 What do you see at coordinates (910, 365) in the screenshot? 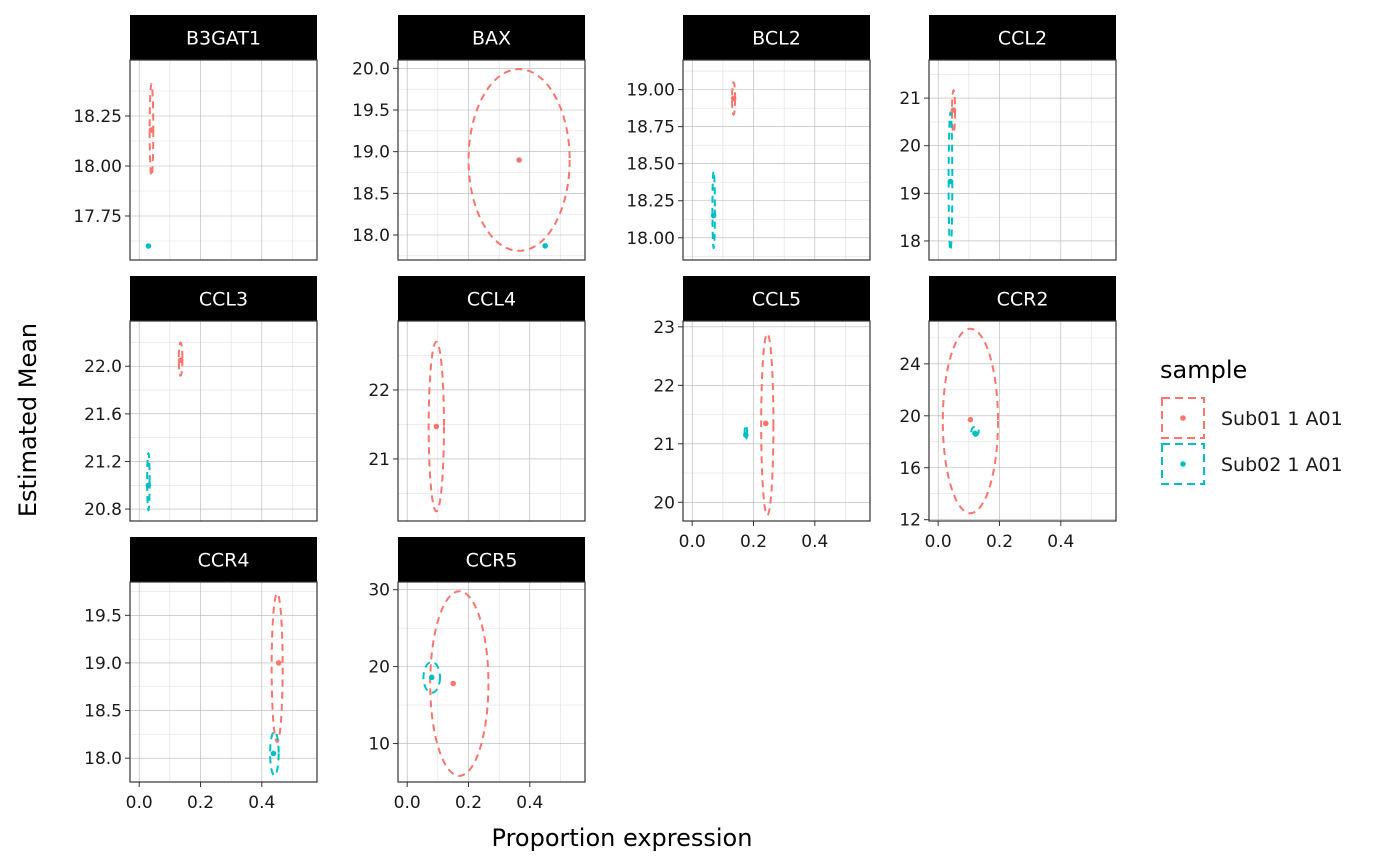
I see `y-tick-label: 24` at bounding box center [910, 365].